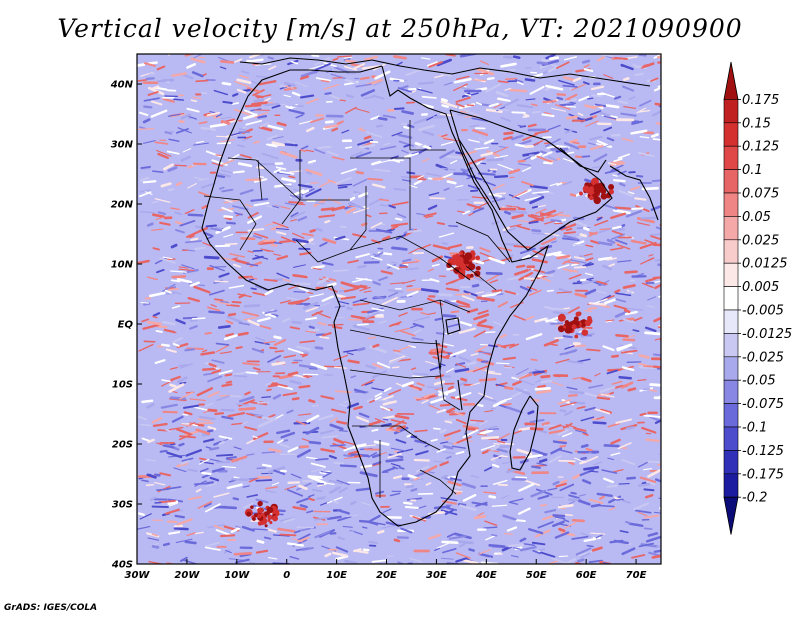 This screenshot has width=800, height=618. What do you see at coordinates (473, 254) in the screenshot?
I see `ascent-core` at bounding box center [473, 254].